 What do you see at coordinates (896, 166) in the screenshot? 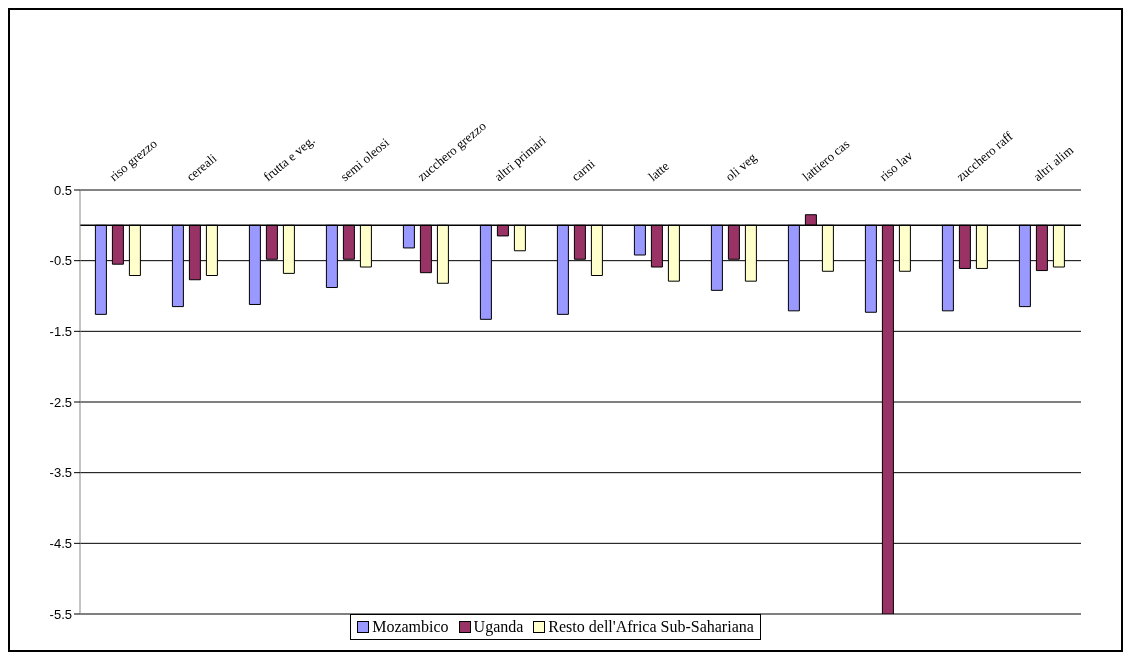
I see `x-tick-label: riso lav` at bounding box center [896, 166].